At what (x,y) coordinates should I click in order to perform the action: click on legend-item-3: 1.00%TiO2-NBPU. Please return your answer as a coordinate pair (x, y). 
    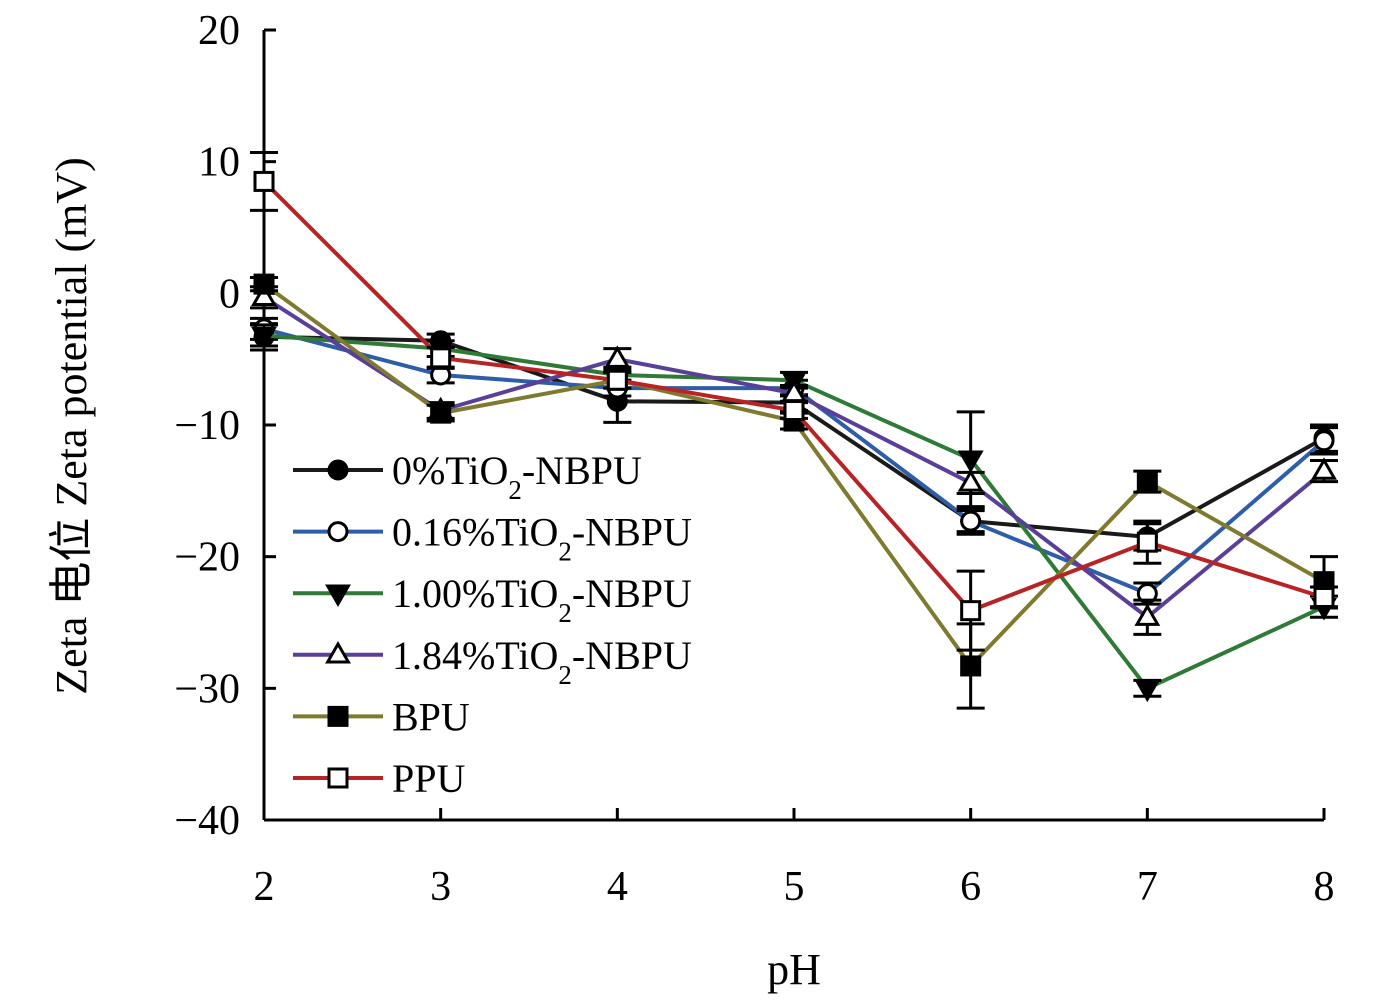
    Looking at the image, I should click on (492, 599).